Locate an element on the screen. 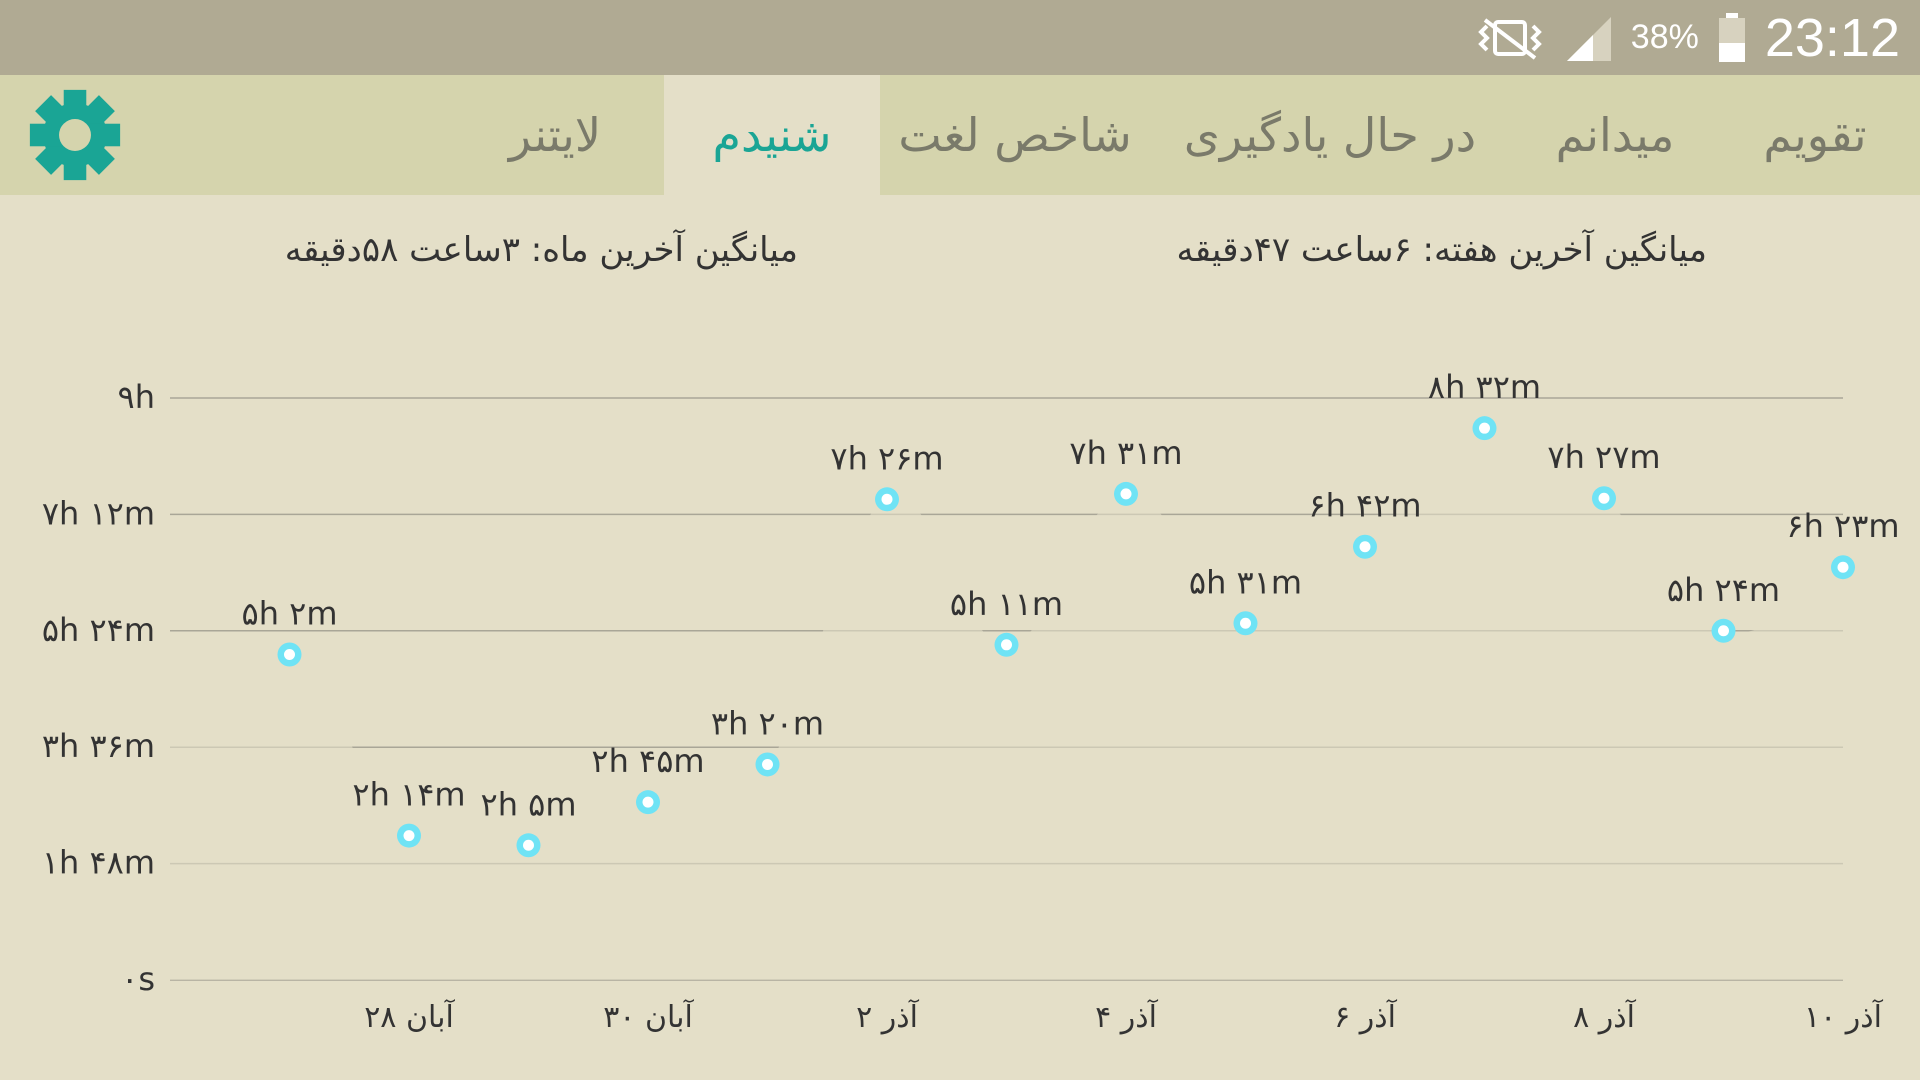  data-label: ۷h ۳۱m is located at coordinates (1125, 453).